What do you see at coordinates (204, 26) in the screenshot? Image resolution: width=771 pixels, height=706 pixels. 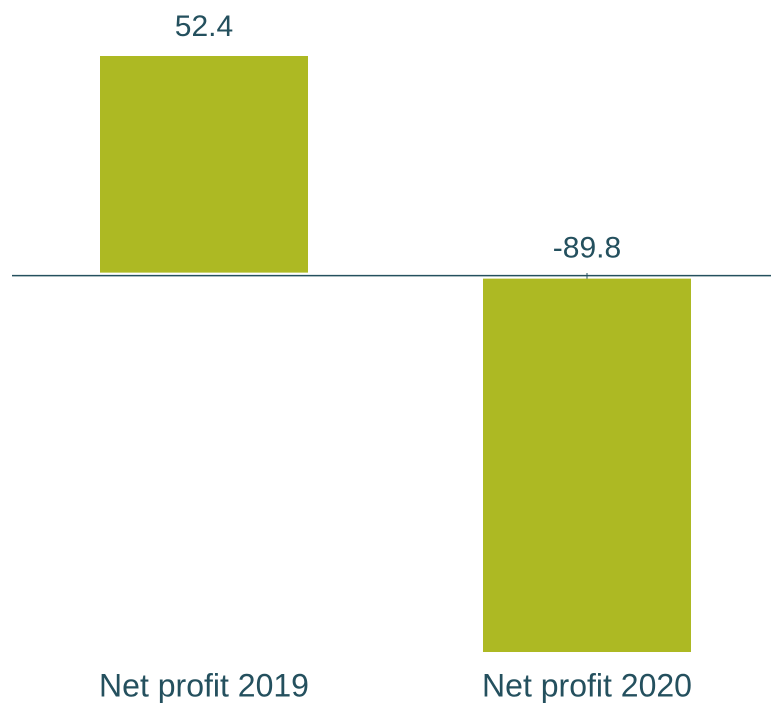 I see `value-label: 52.4` at bounding box center [204, 26].